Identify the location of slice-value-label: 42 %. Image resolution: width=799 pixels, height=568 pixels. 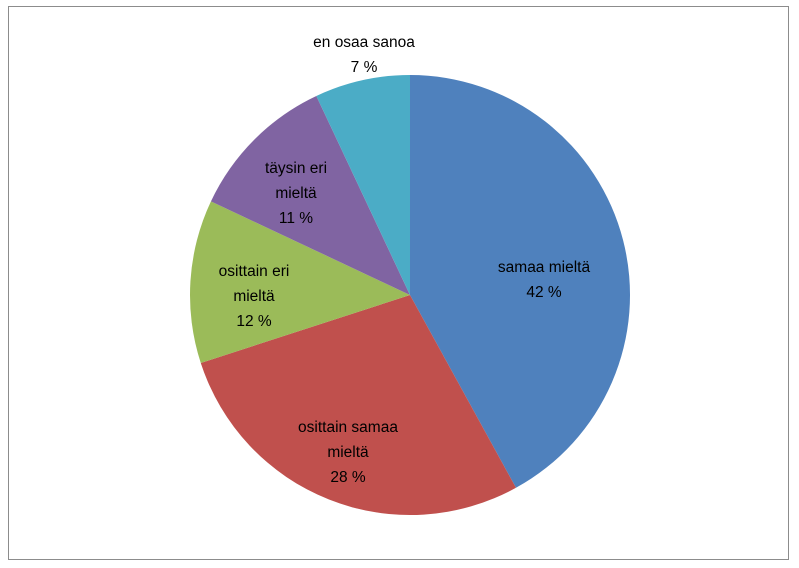
(544, 292).